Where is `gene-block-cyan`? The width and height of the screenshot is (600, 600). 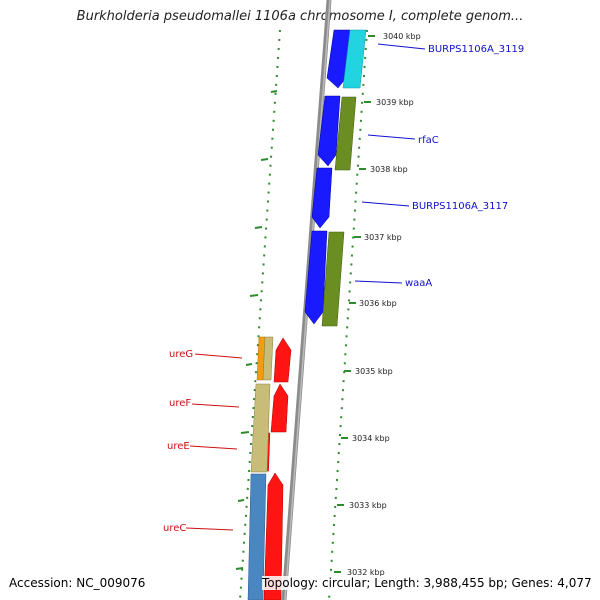
gene-block-cyan is located at coordinates (354, 59).